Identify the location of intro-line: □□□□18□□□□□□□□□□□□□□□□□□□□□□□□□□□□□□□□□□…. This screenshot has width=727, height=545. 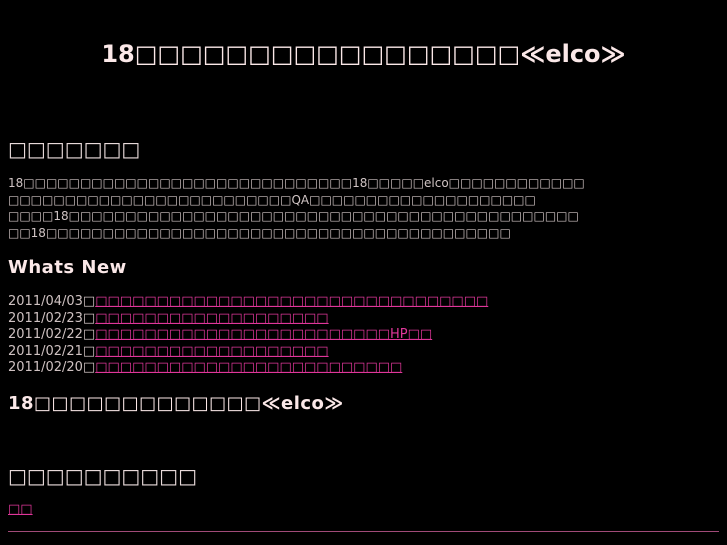
(293, 216).